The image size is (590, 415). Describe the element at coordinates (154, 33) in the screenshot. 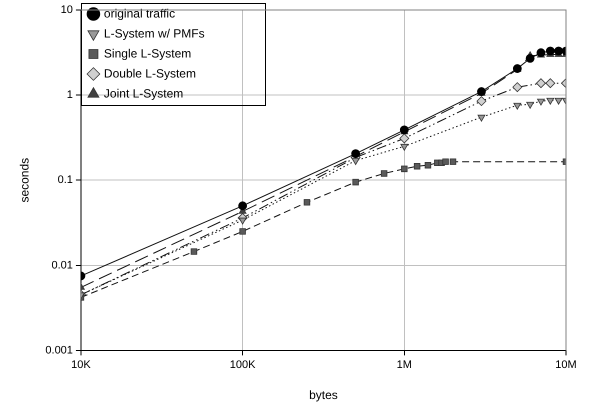

I see `legend-label: L-System w/ PMFs` at that location.